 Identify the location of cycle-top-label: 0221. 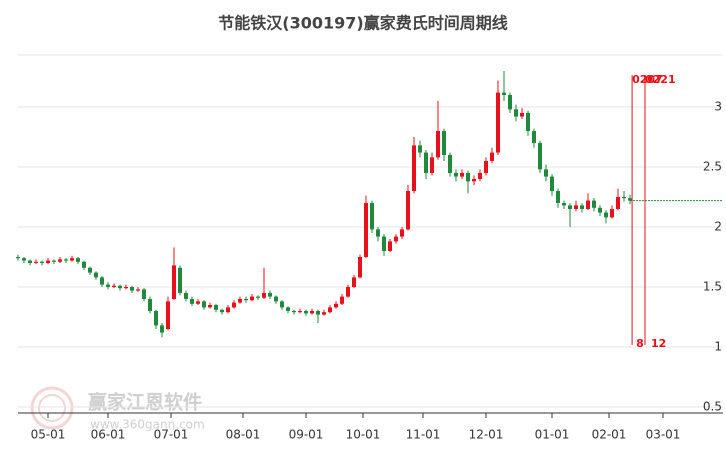
(660, 79).